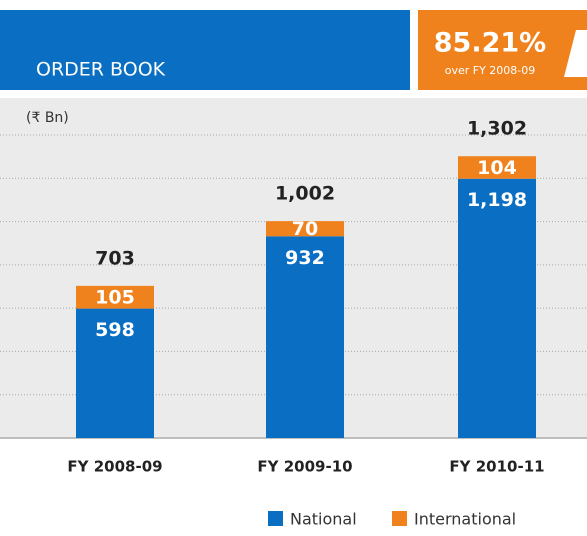 This screenshot has width=587, height=536. I want to click on segment-label: 70, so click(305, 229).